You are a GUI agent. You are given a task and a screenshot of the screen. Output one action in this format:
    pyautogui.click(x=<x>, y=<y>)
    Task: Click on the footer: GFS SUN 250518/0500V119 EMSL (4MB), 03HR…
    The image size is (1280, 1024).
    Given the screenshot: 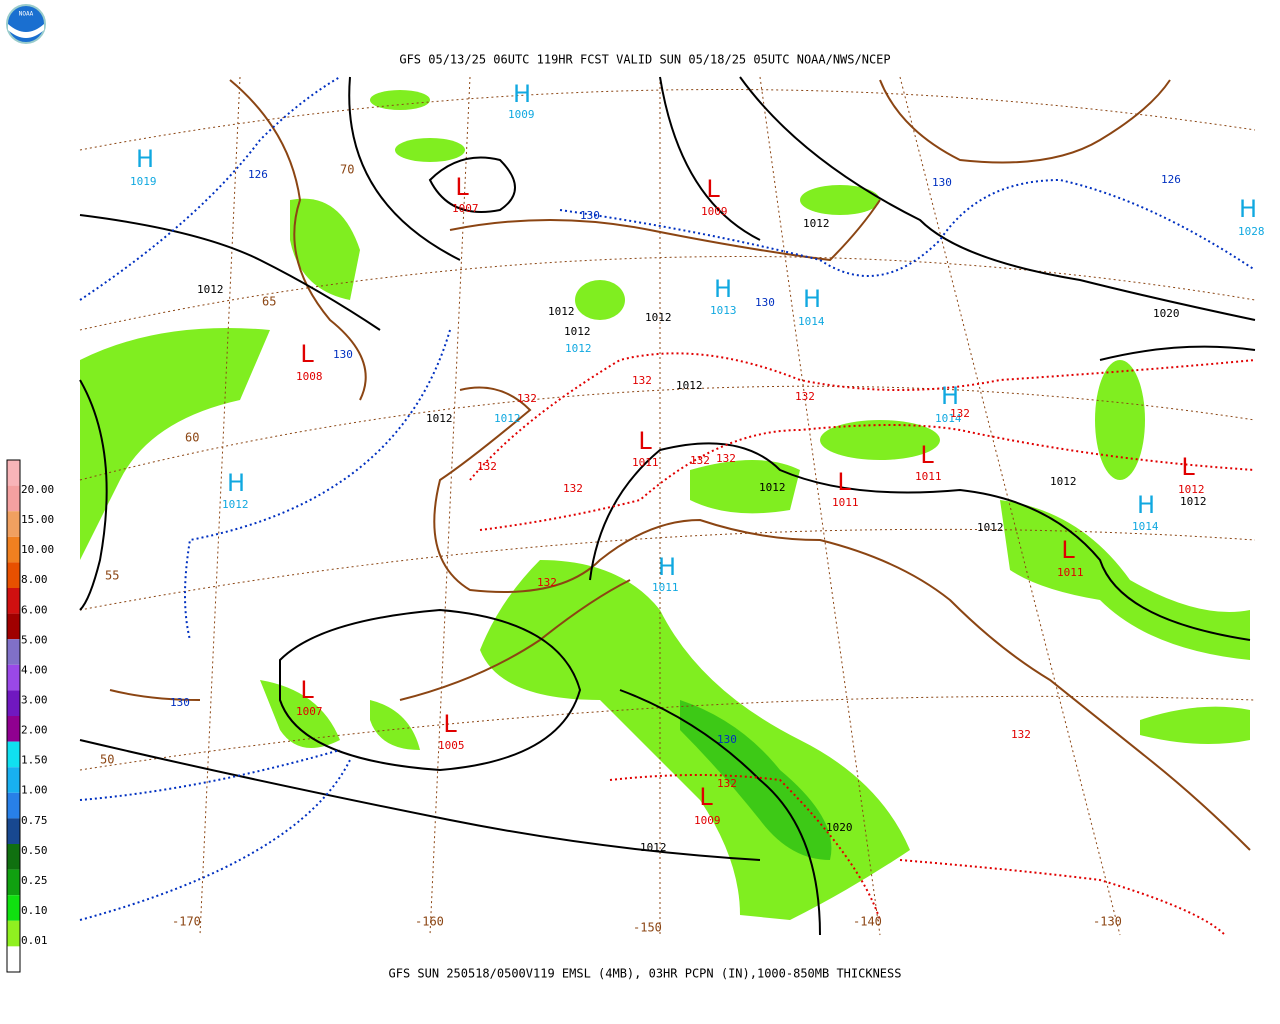 What is the action you would take?
    pyautogui.click(x=645, y=974)
    